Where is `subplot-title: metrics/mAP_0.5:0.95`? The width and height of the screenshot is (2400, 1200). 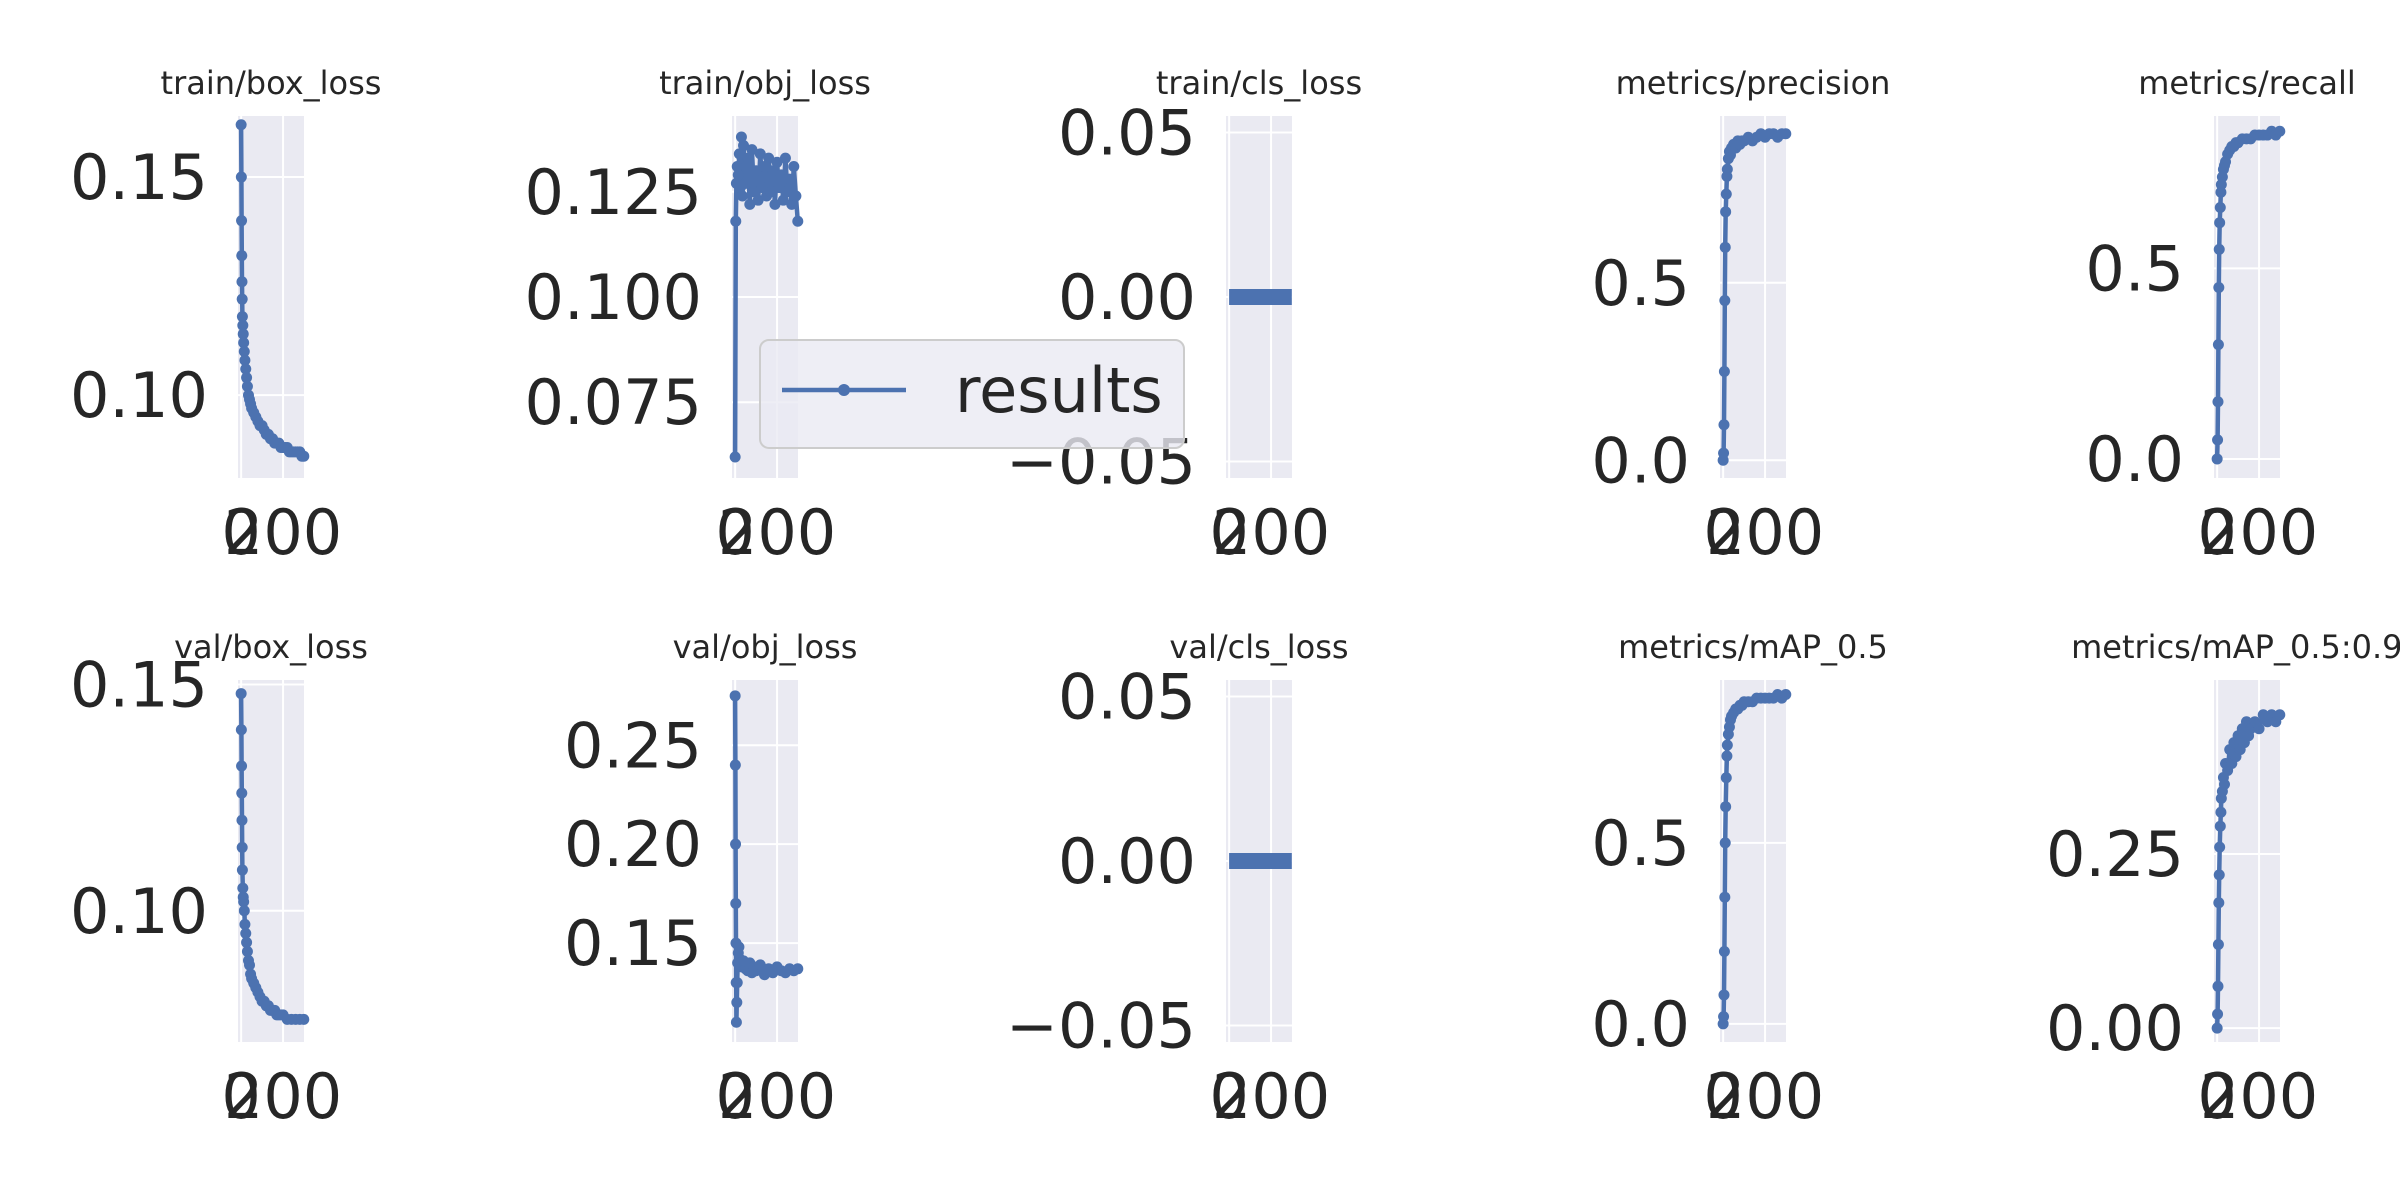
subplot-title: metrics/mAP_0.5:0.95 is located at coordinates (2235, 647).